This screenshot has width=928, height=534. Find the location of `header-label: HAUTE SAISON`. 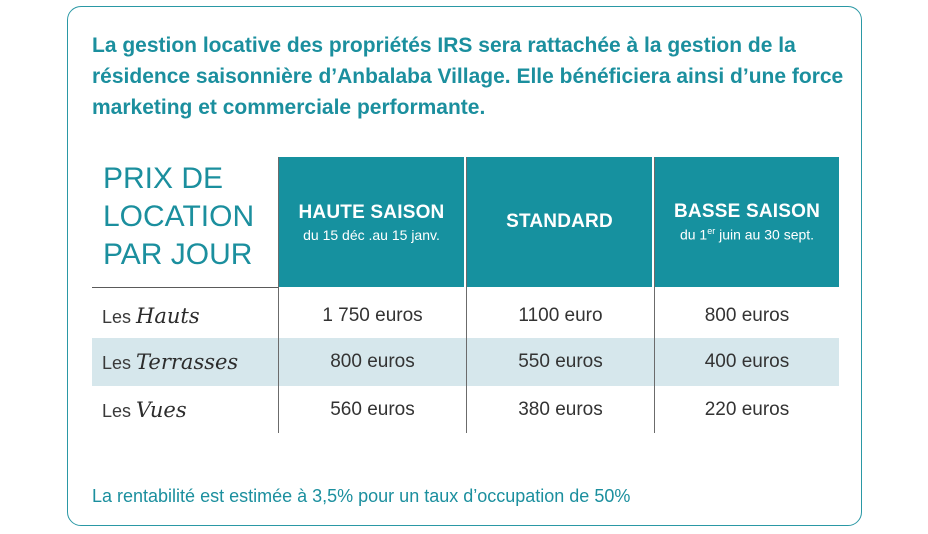

header-label: HAUTE SAISON is located at coordinates (371, 212).